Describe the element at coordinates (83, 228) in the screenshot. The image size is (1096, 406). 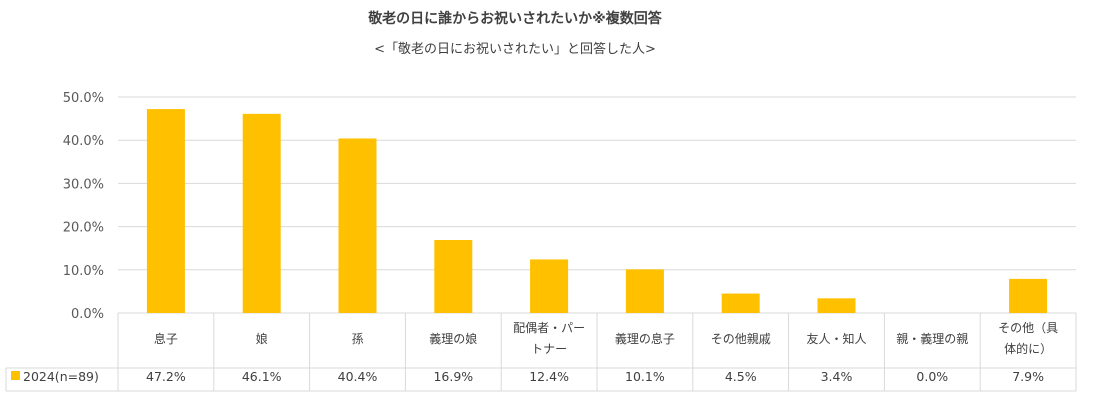
I see `y-tick-label: 20.0%` at that location.